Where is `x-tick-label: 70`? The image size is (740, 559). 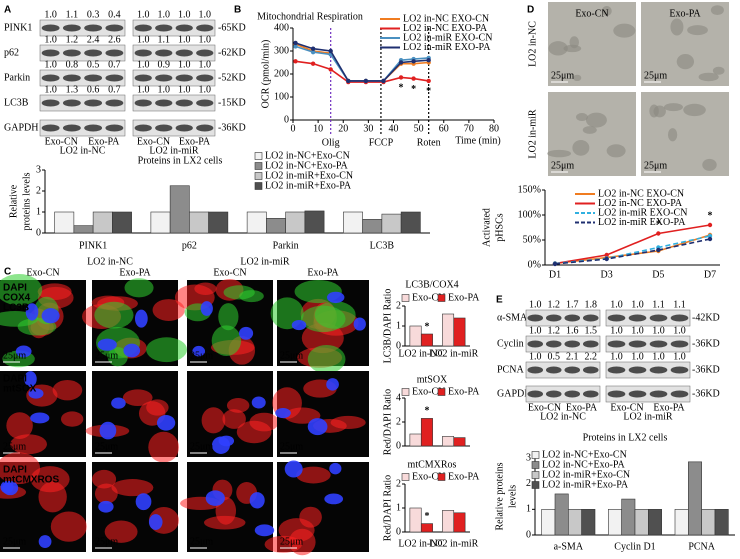
x-tick-label: 70 is located at coordinates (469, 128).